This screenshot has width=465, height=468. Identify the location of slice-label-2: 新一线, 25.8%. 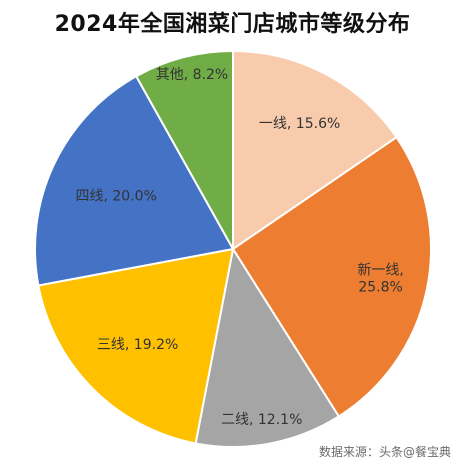
(380, 278).